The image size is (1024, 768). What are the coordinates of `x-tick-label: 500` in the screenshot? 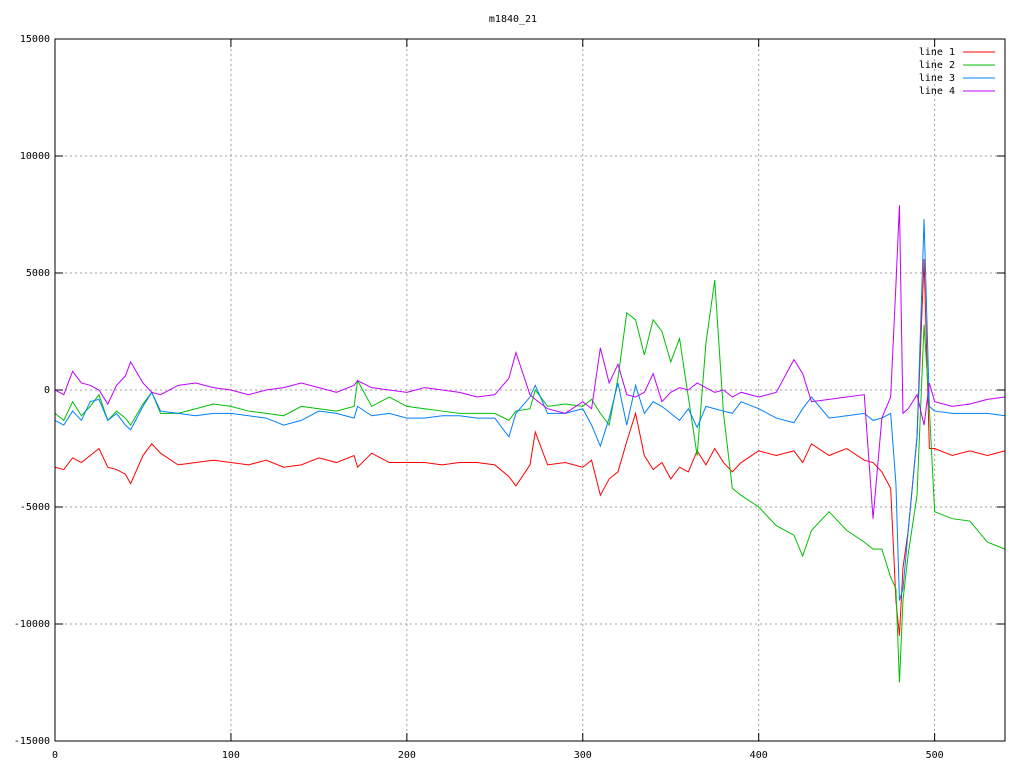 It's located at (935, 755).